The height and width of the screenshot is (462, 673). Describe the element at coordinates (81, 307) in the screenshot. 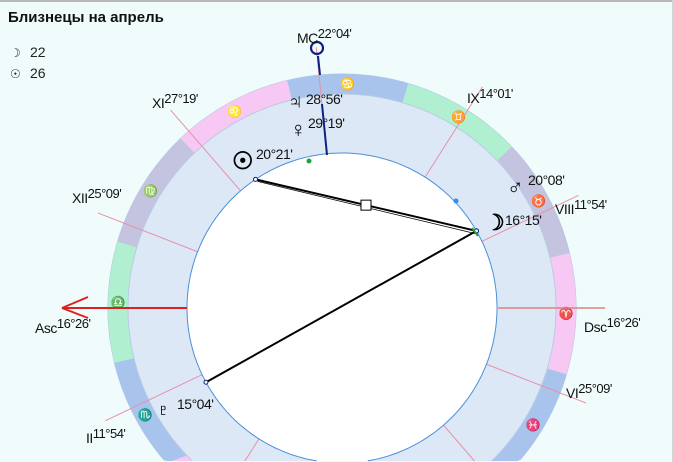

I see `asc-arrow-icon` at that location.